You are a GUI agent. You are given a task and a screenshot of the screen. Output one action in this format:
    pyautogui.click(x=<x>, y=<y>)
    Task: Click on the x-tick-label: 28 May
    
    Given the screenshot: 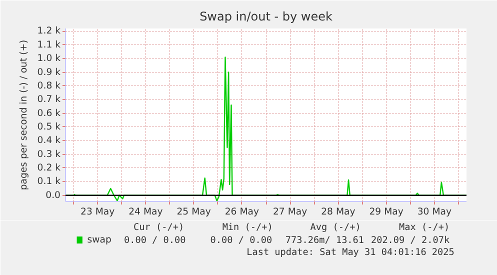 What is the action you would take?
    pyautogui.click(x=338, y=212)
    